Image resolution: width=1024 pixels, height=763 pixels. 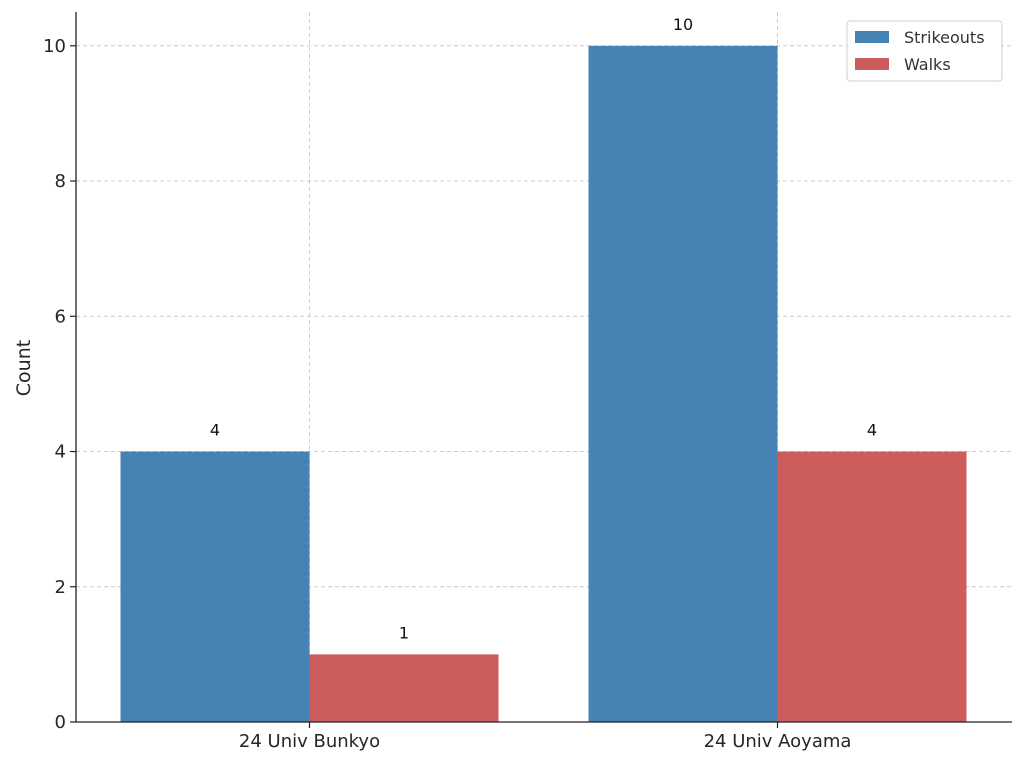 What do you see at coordinates (778, 741) in the screenshot?
I see `x-tick-label: 24 Univ Aoyama` at bounding box center [778, 741].